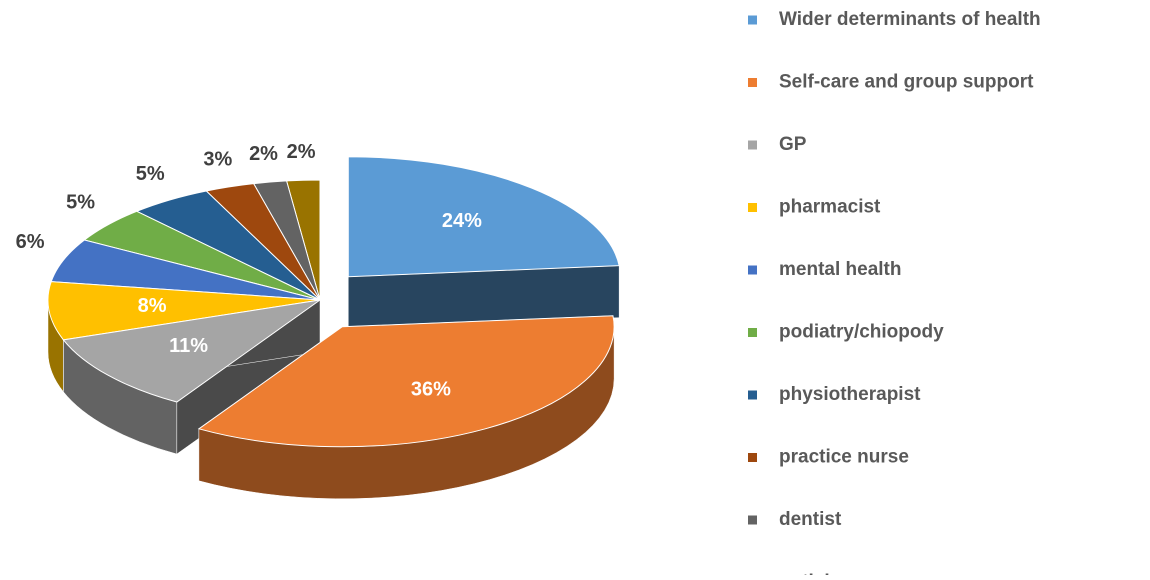 The height and width of the screenshot is (580, 1150). What do you see at coordinates (431, 389) in the screenshot?
I see `data-label: 36%` at bounding box center [431, 389].